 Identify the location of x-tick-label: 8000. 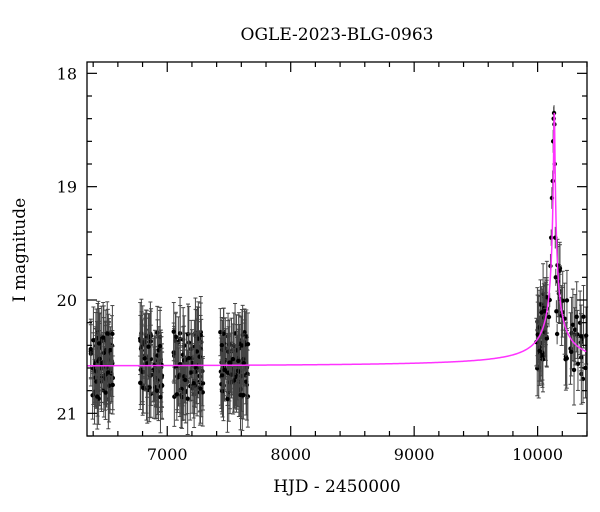
(290, 454).